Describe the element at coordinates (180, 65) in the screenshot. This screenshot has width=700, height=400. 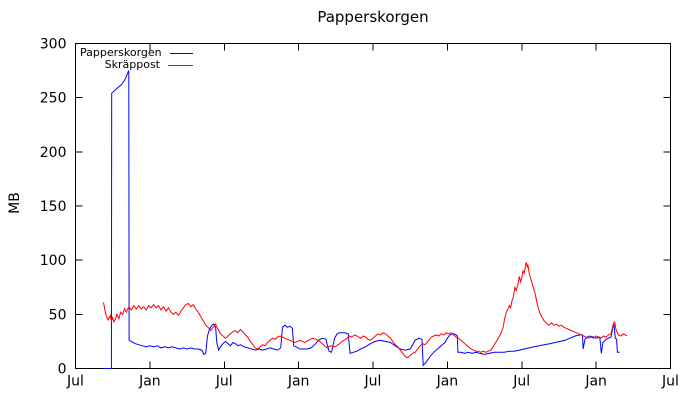
I see `legend-line-sample-skrappost` at that location.